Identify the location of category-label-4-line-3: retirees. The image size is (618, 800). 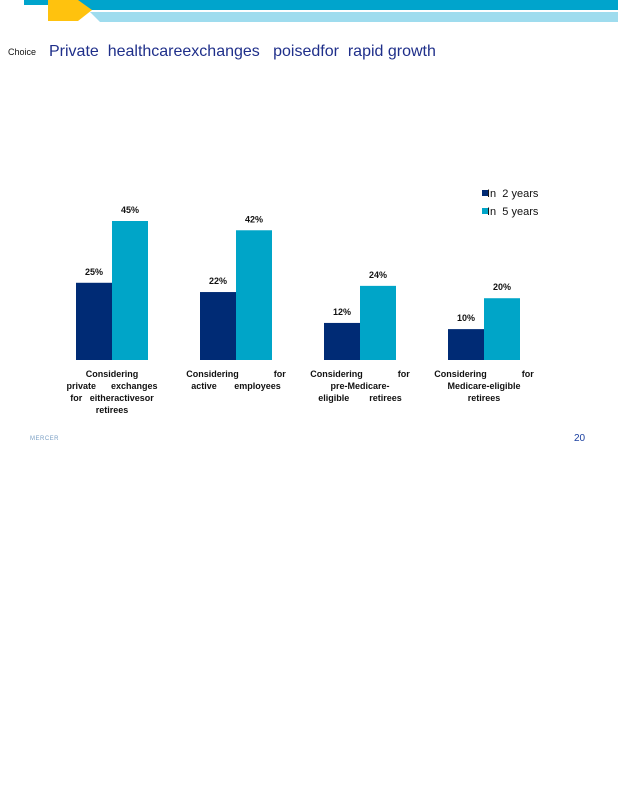
(484, 398).